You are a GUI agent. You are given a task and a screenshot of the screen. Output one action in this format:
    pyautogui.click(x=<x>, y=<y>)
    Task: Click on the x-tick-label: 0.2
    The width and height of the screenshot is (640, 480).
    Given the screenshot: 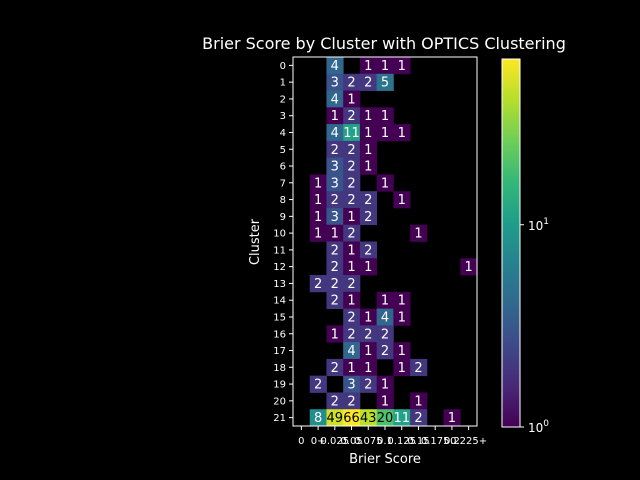 What is the action you would take?
    pyautogui.click(x=452, y=441)
    